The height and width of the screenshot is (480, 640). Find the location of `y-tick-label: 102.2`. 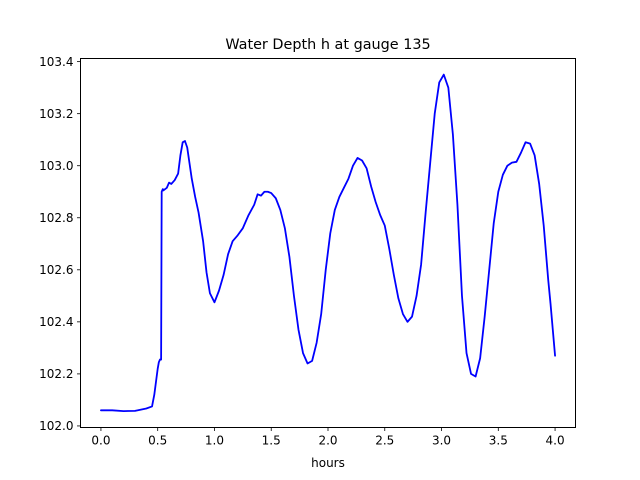

y-tick-label: 102.2 is located at coordinates (56, 374).